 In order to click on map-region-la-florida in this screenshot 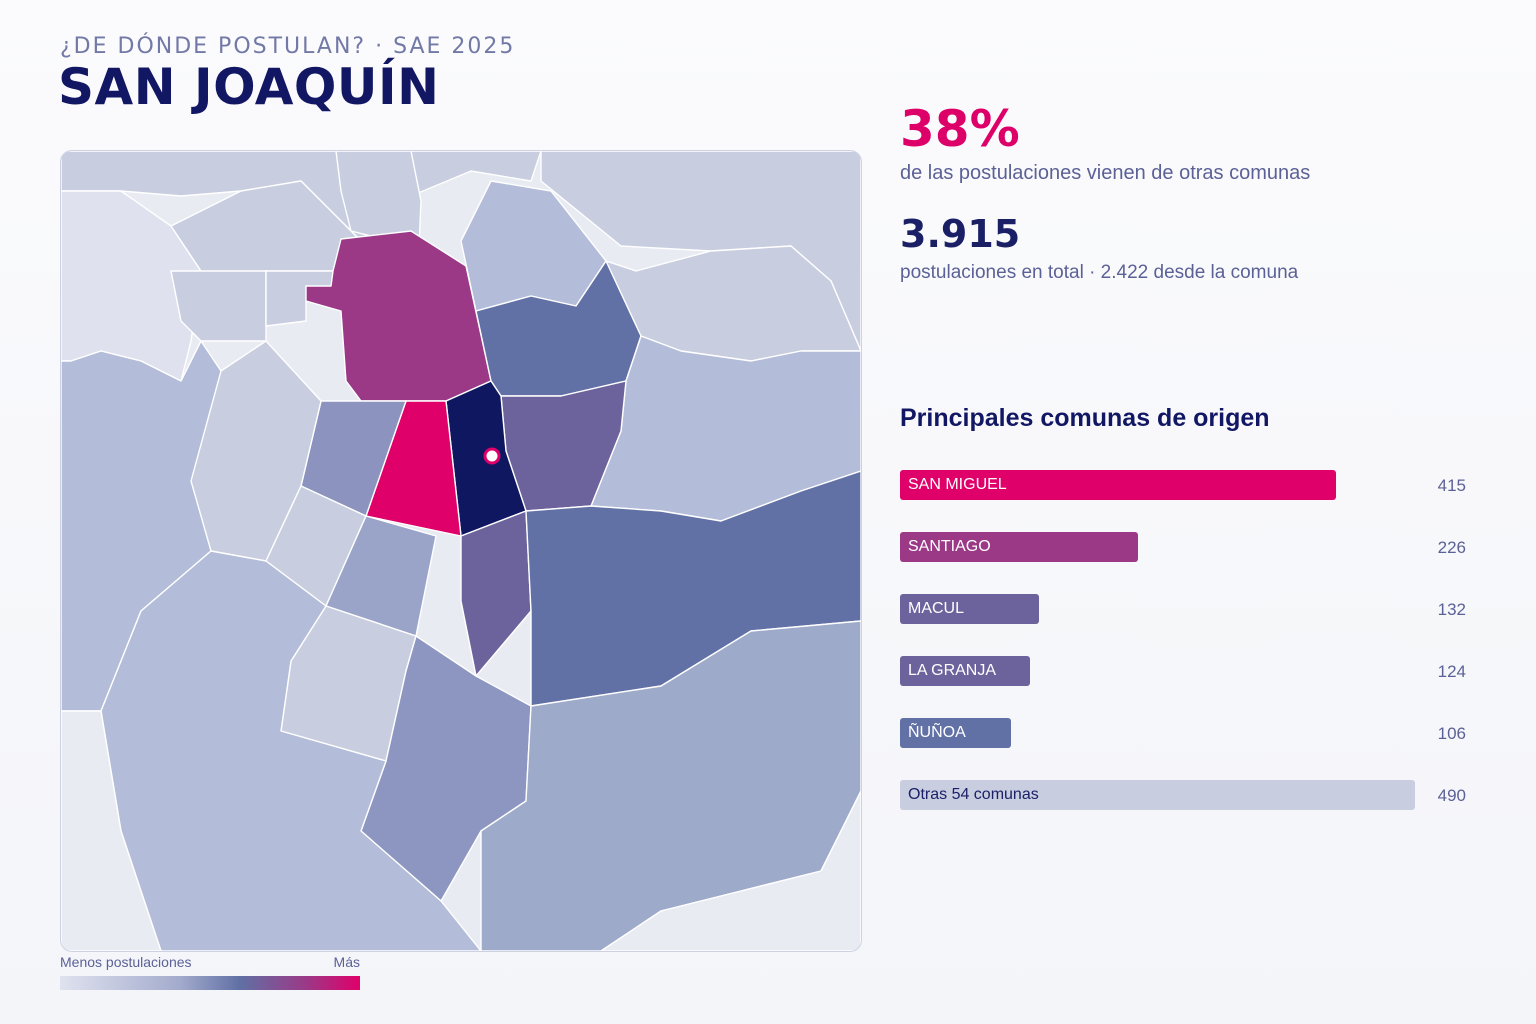, I will do `click(693, 588)`.